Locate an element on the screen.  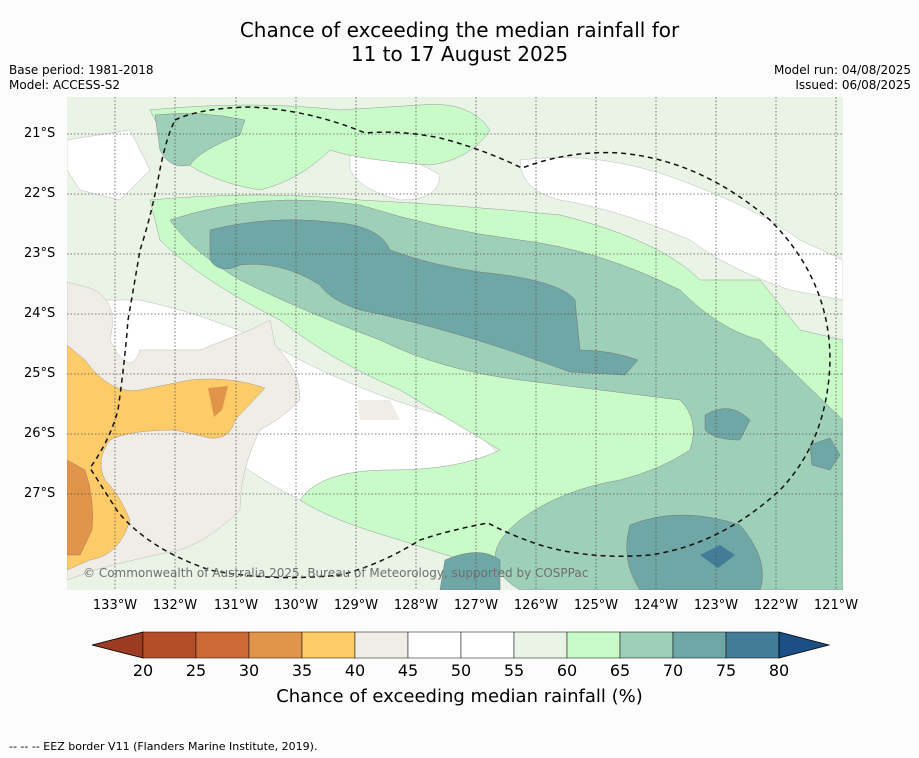
colorbar-tick-label: 80 is located at coordinates (779, 670).